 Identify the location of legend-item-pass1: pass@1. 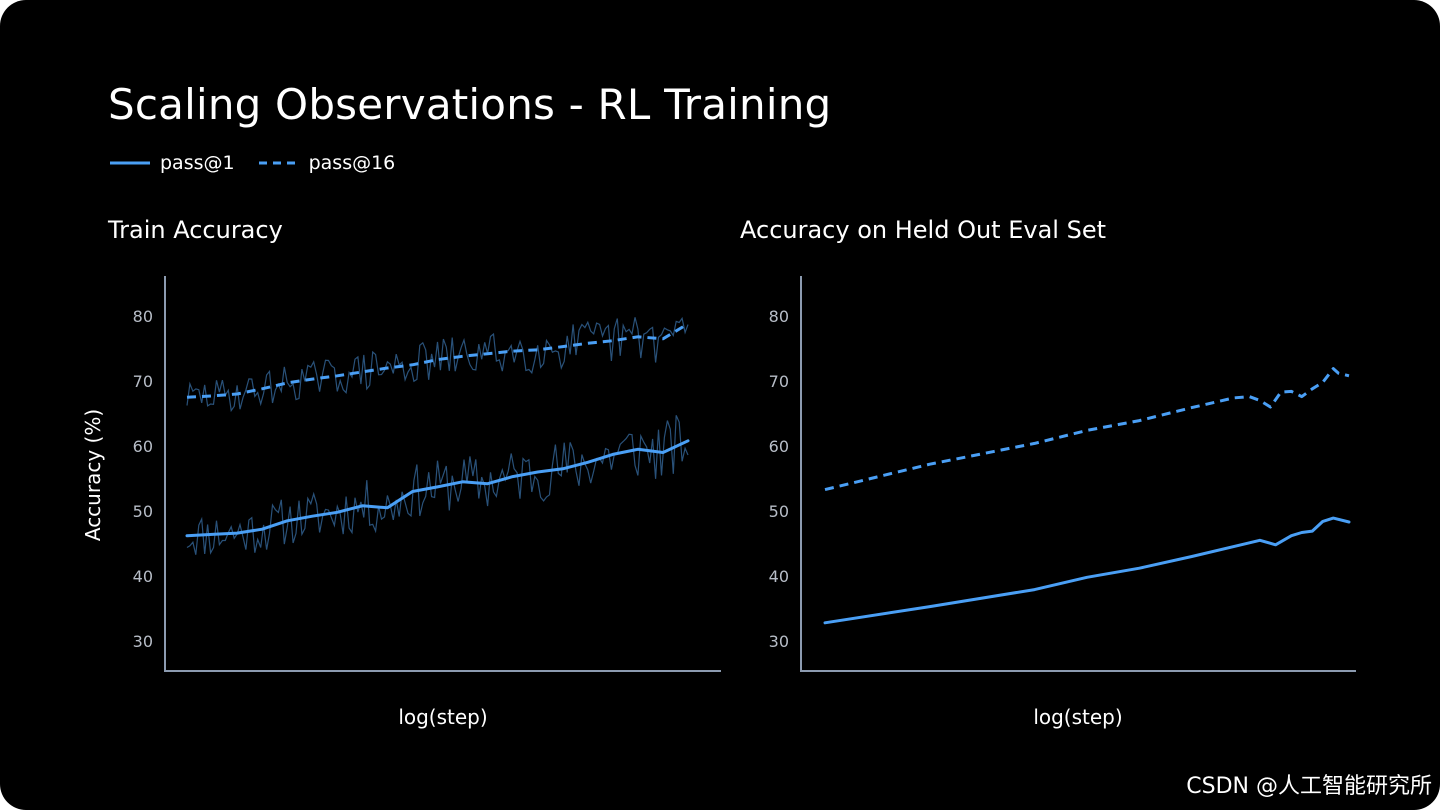
(172, 163).